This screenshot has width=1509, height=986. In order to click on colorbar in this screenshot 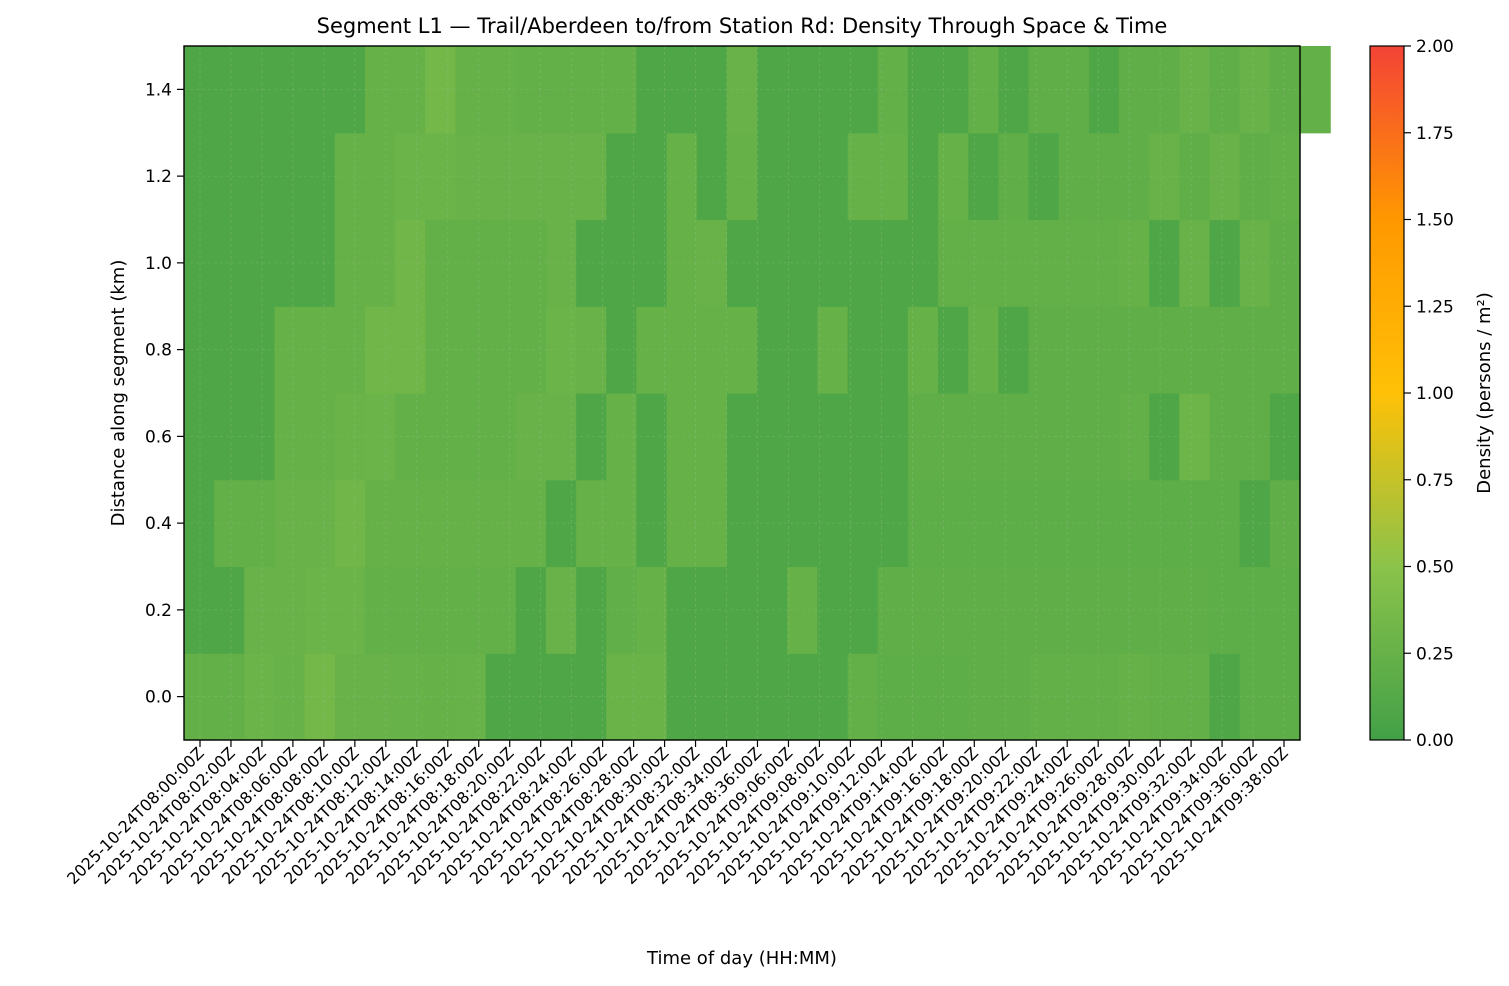, I will do `click(1387, 393)`.